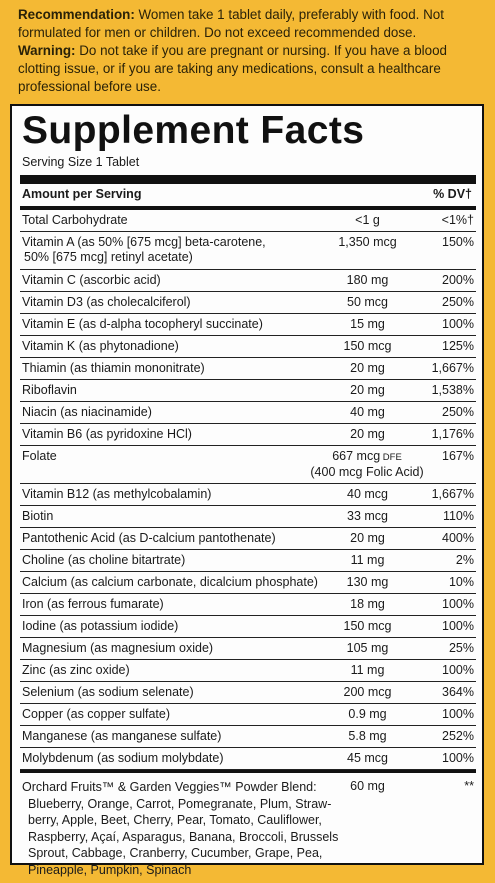 Image resolution: width=495 pixels, height=883 pixels. Describe the element at coordinates (461, 648) in the screenshot. I see `nutrient-dv: 25%` at that location.